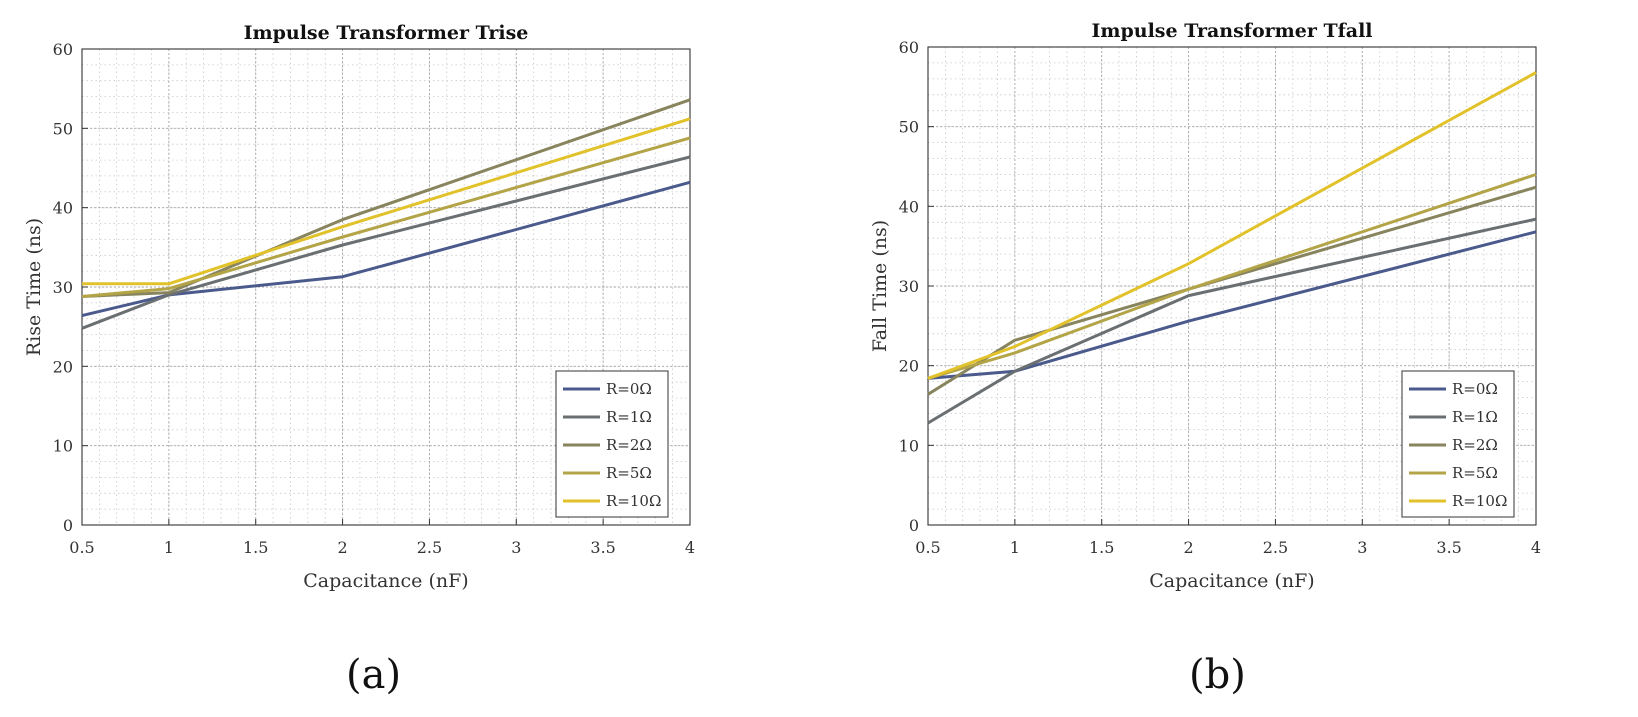 The image size is (1638, 717). What do you see at coordinates (1231, 31) in the screenshot?
I see `chart-title: Impulse Transformer Tfall` at bounding box center [1231, 31].